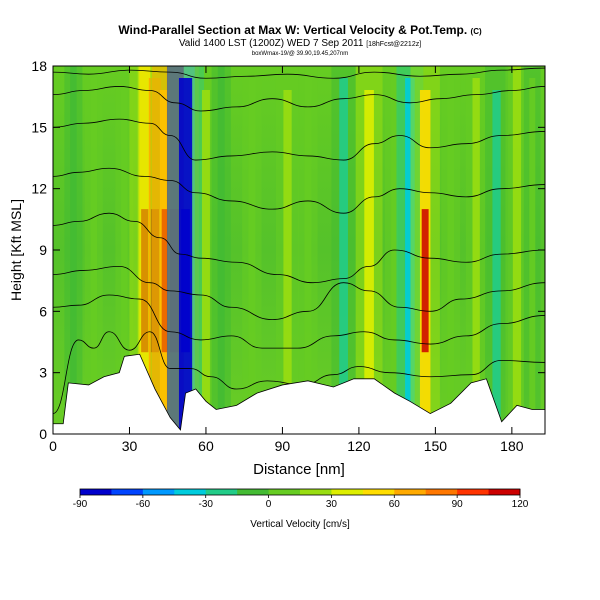 The width and height of the screenshot is (600, 600). Describe the element at coordinates (520, 504) in the screenshot. I see `colorbar-tick-label: 120` at that location.